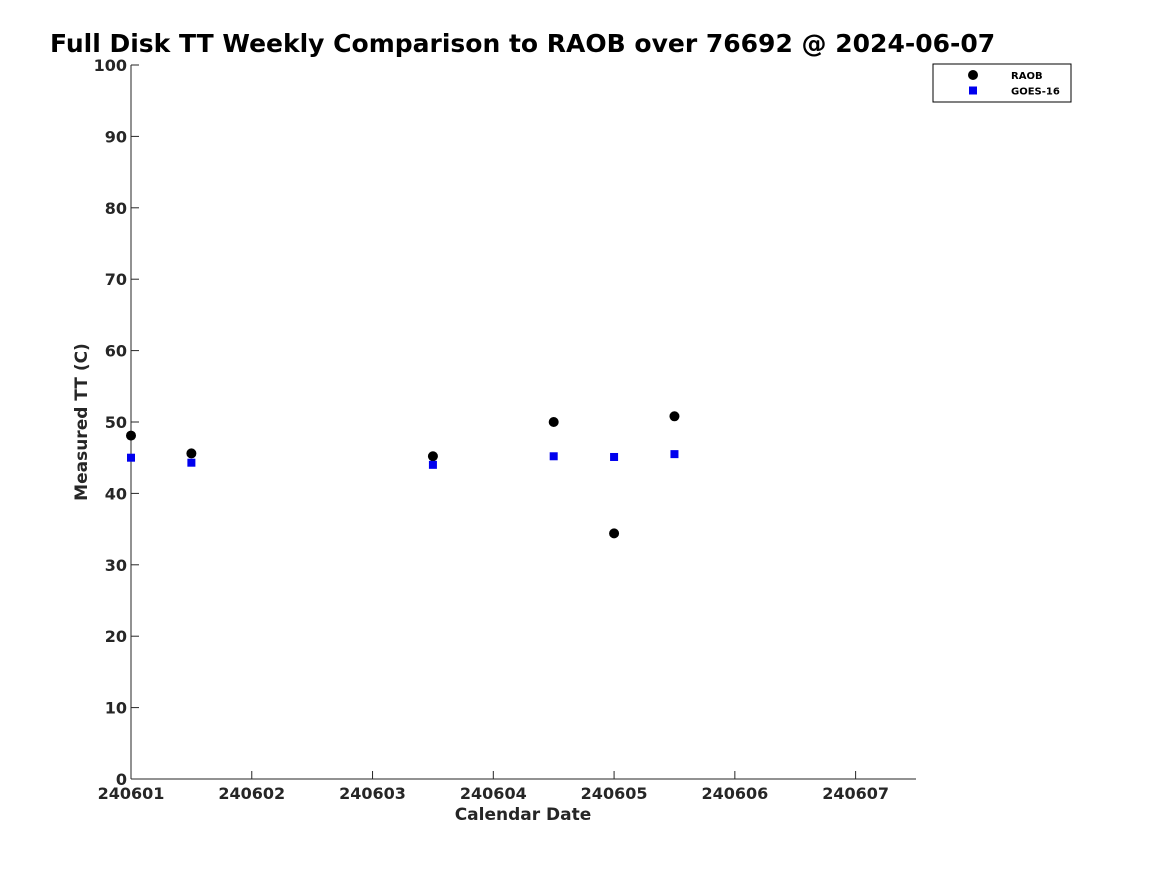 The image size is (1167, 875). I want to click on legend-box, so click(1002, 83).